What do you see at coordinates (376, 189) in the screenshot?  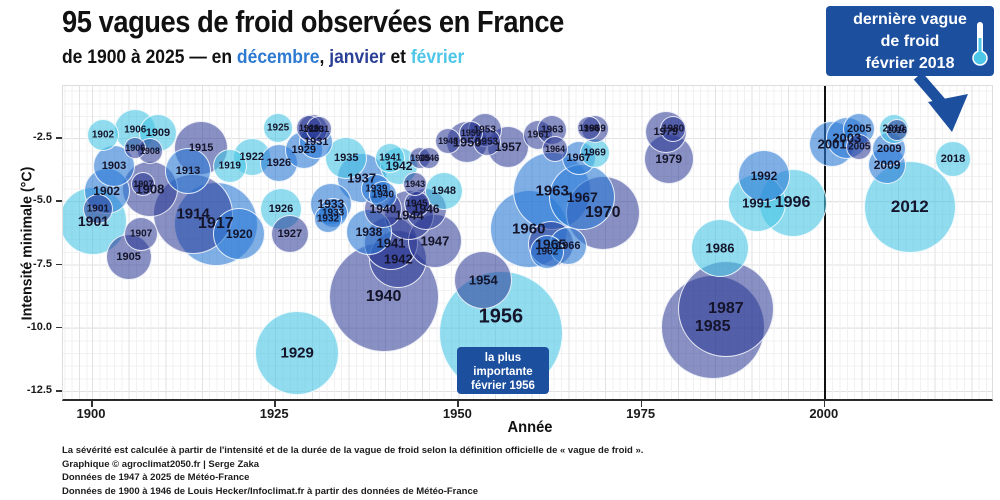 I see `bubble-label-1939: 1939` at bounding box center [376, 189].